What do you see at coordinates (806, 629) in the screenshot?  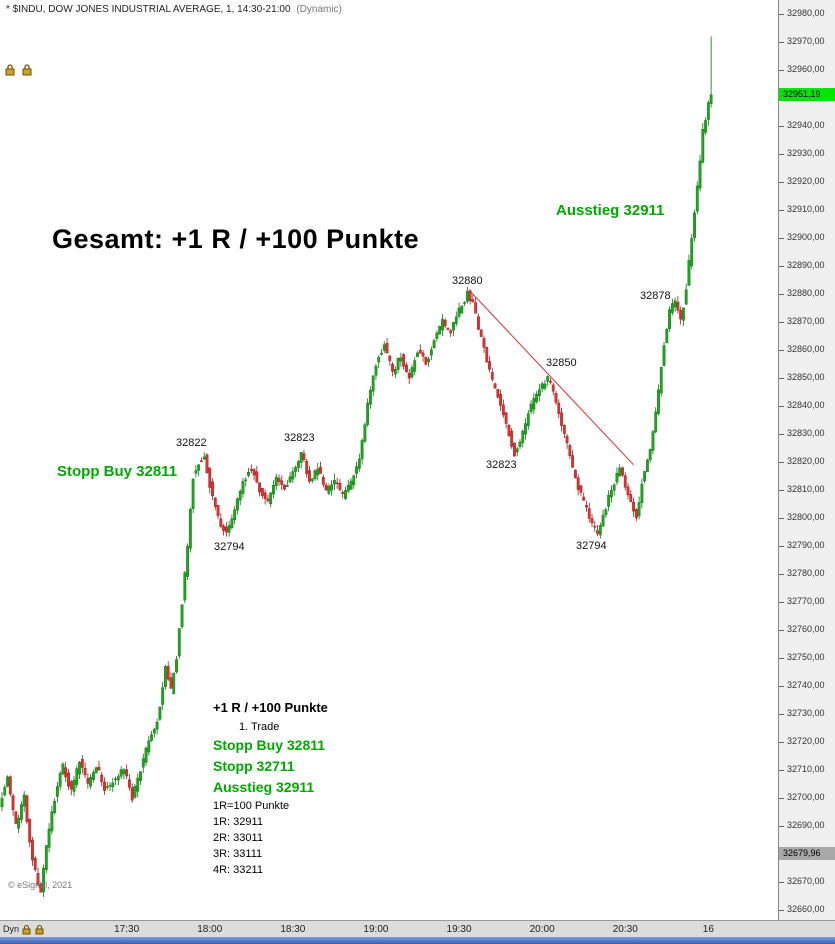 I see `price-tick-label: 32760,00` at bounding box center [806, 629].